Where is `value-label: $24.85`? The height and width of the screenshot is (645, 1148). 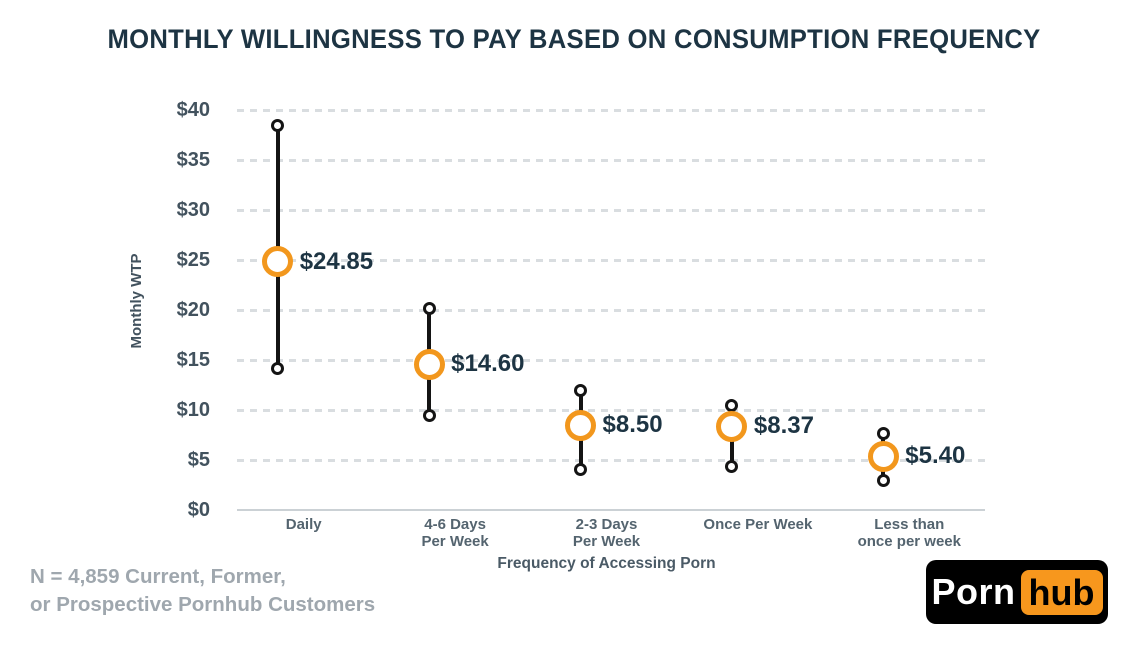
value-label: $24.85 is located at coordinates (336, 261).